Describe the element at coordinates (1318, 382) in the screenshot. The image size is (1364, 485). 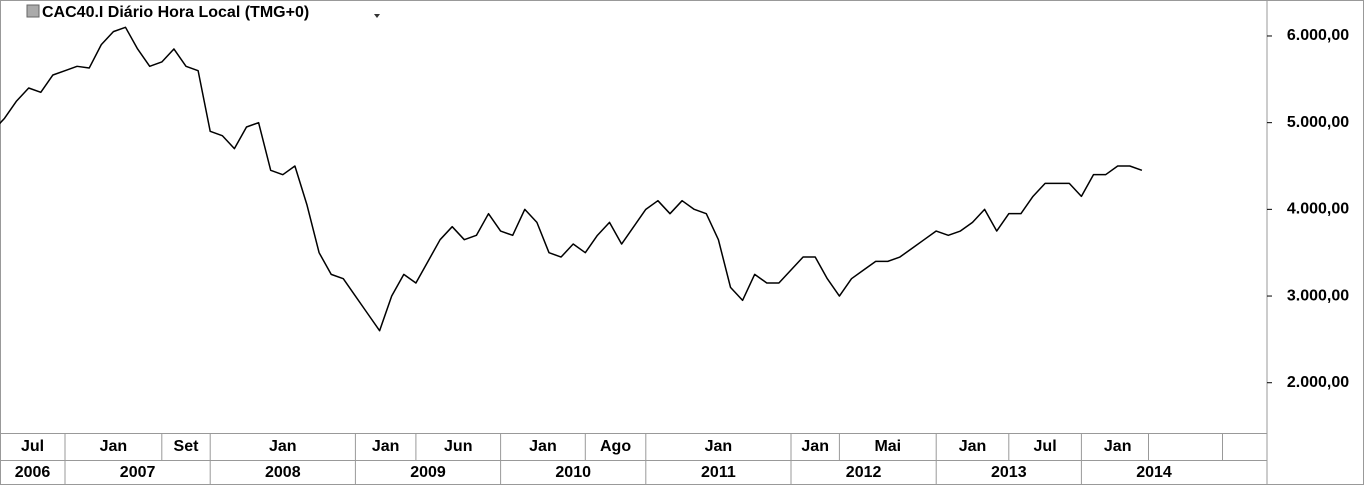
I see `y-tick-label: 2.000,00` at that location.